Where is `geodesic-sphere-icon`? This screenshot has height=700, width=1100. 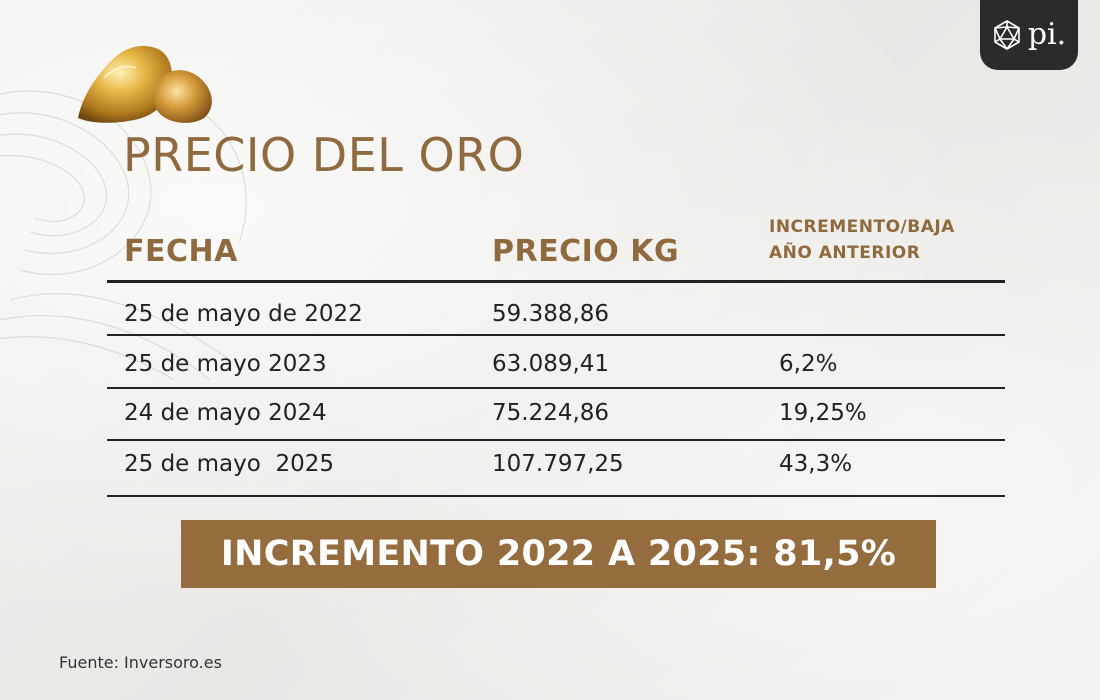
geodesic-sphere-icon is located at coordinates (1007, 35).